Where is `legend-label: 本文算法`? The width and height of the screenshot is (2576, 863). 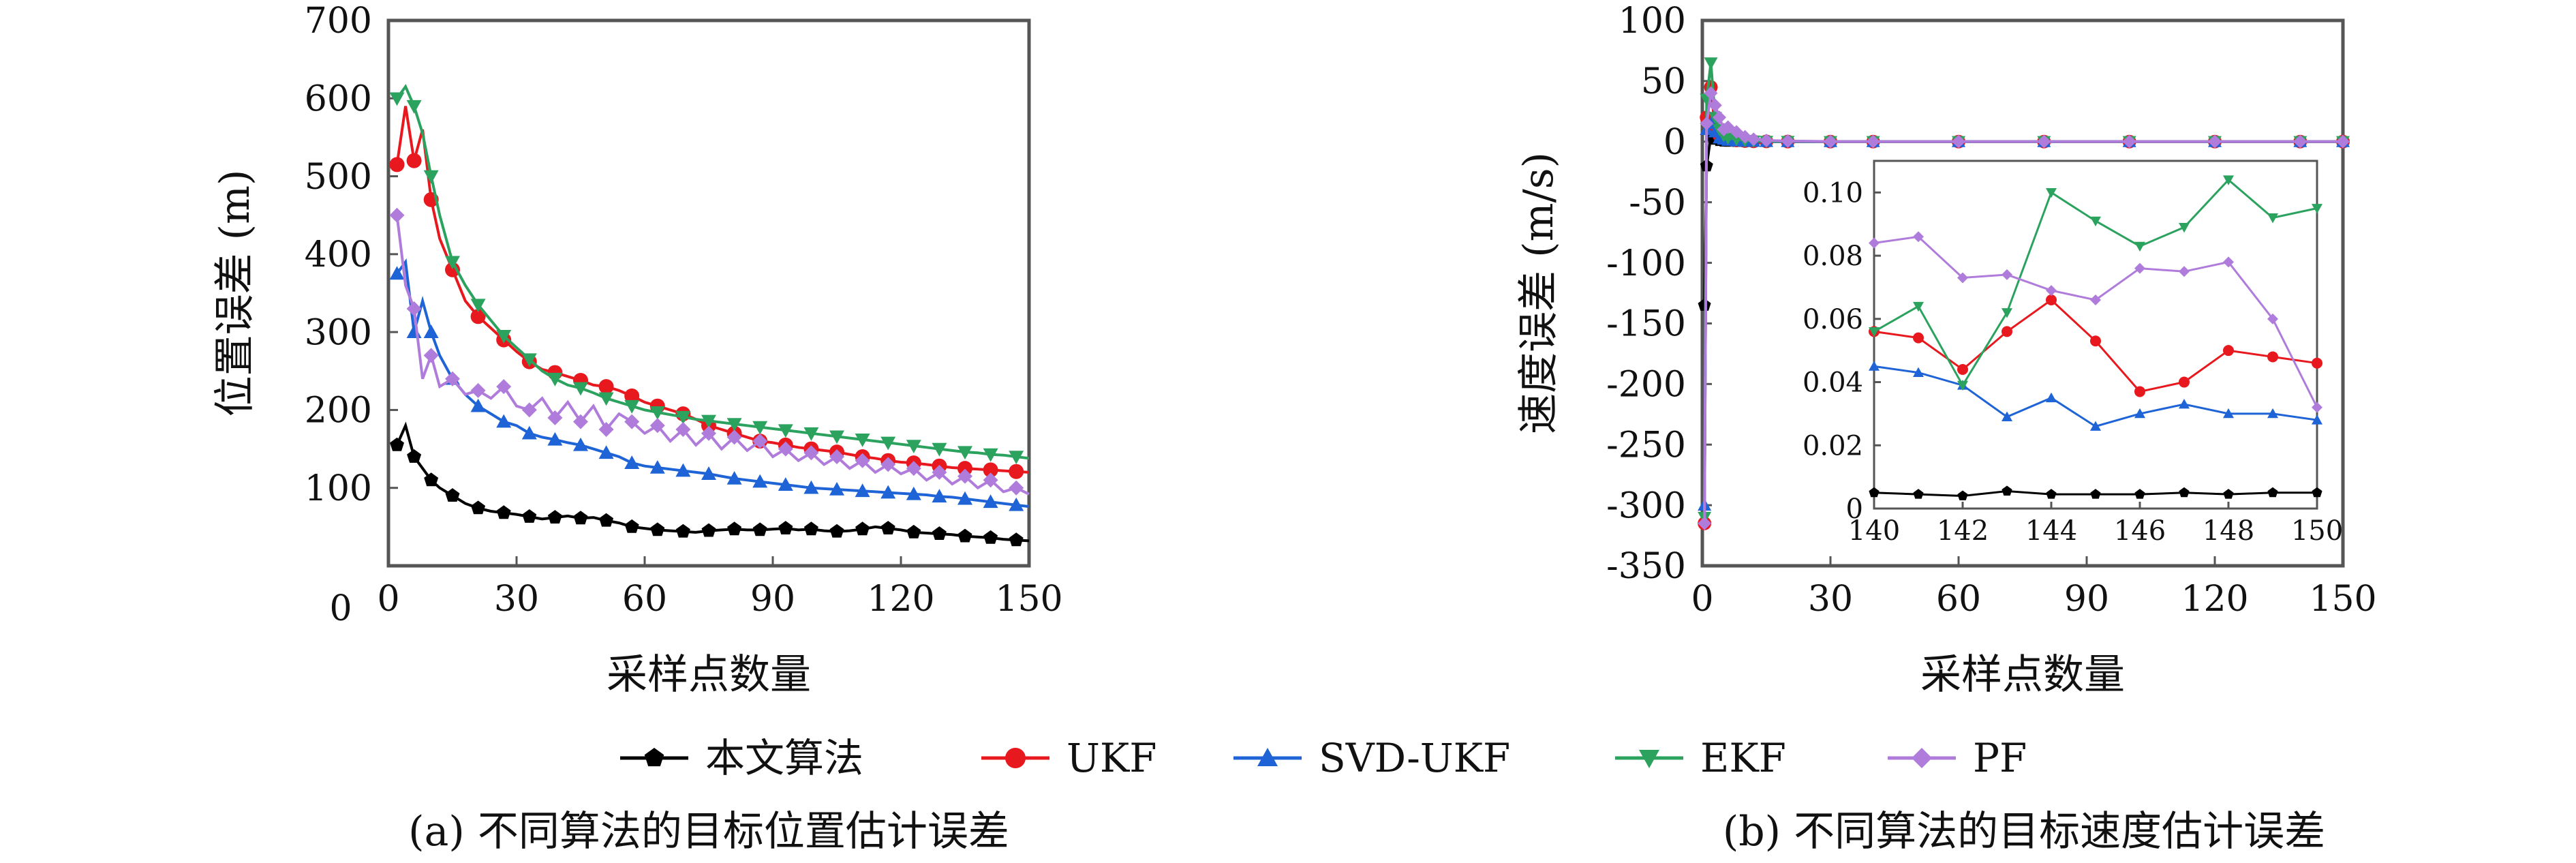
legend-label: 本文算法 is located at coordinates (784, 758).